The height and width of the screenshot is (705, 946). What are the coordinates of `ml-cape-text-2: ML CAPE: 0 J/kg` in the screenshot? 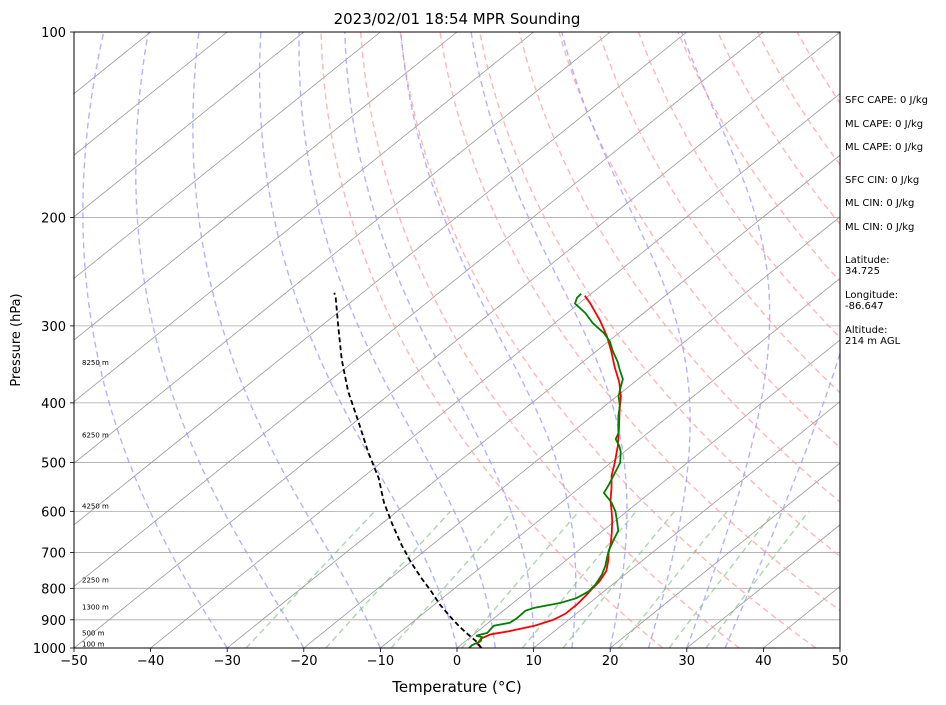 It's located at (884, 147).